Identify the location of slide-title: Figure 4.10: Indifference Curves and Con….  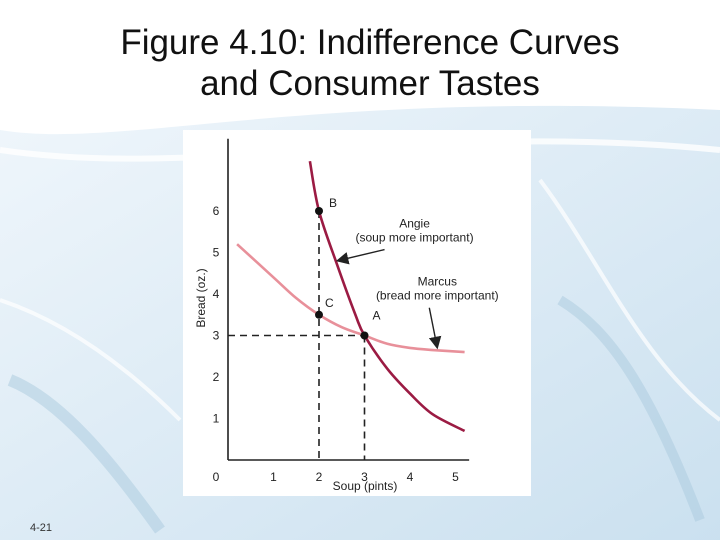
(370, 63).